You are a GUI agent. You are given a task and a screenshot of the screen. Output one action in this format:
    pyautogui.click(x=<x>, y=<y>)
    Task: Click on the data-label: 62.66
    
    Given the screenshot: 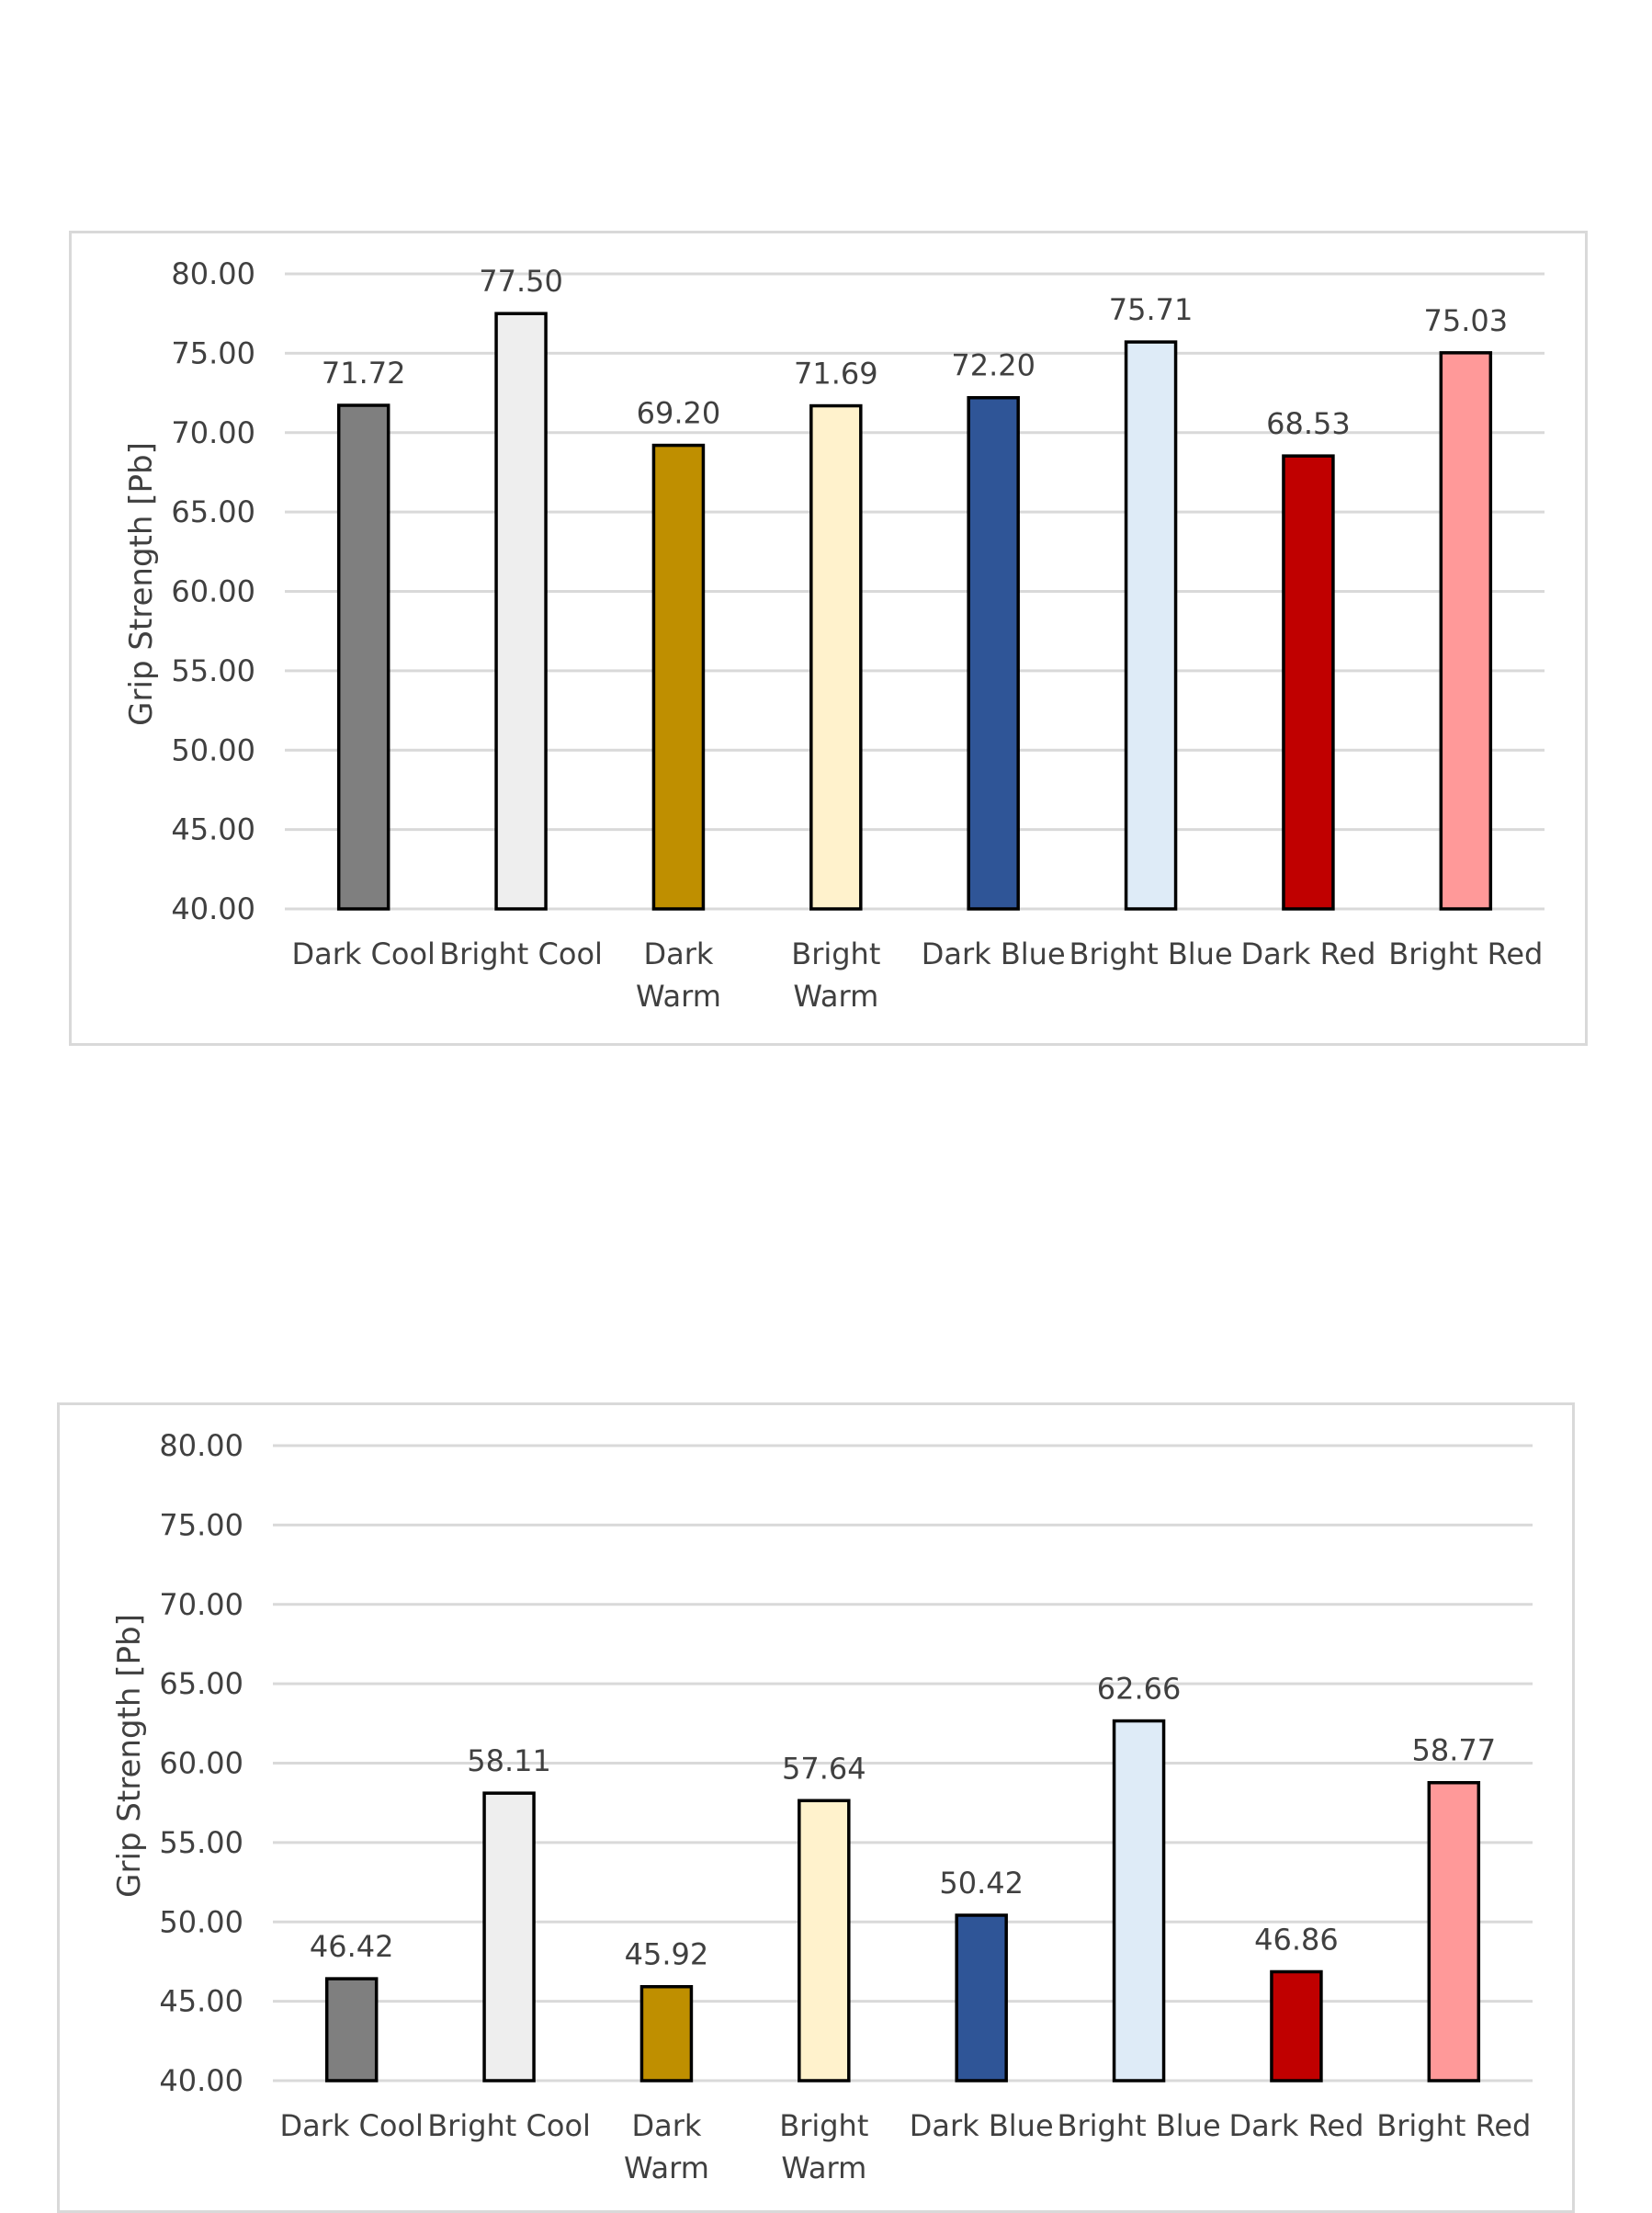 What is the action you would take?
    pyautogui.click(x=1139, y=1689)
    